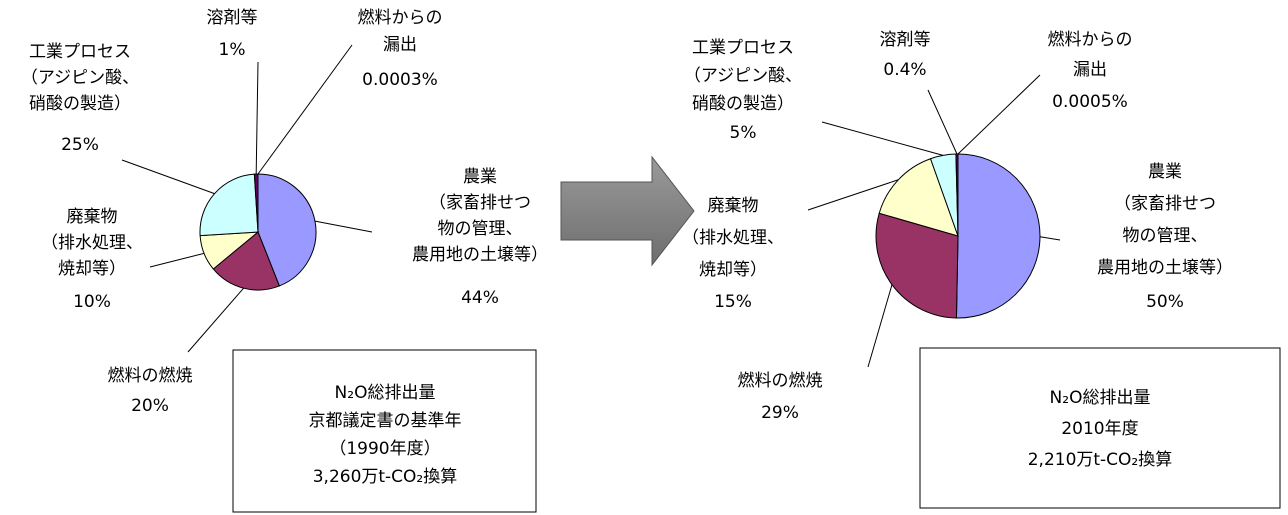 The height and width of the screenshot is (515, 1288). I want to click on arrow, so click(627, 211).